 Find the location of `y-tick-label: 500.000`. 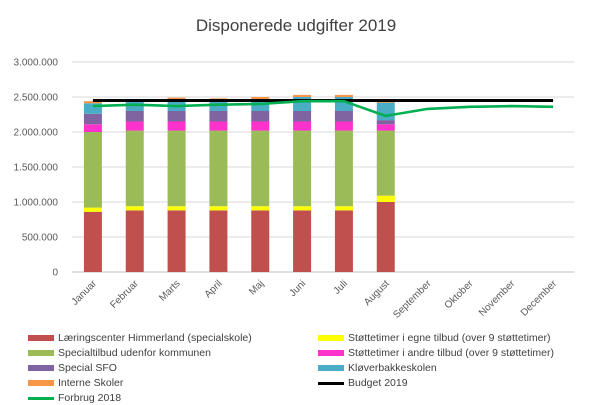

y-tick-label: 500.000 is located at coordinates (40, 238).